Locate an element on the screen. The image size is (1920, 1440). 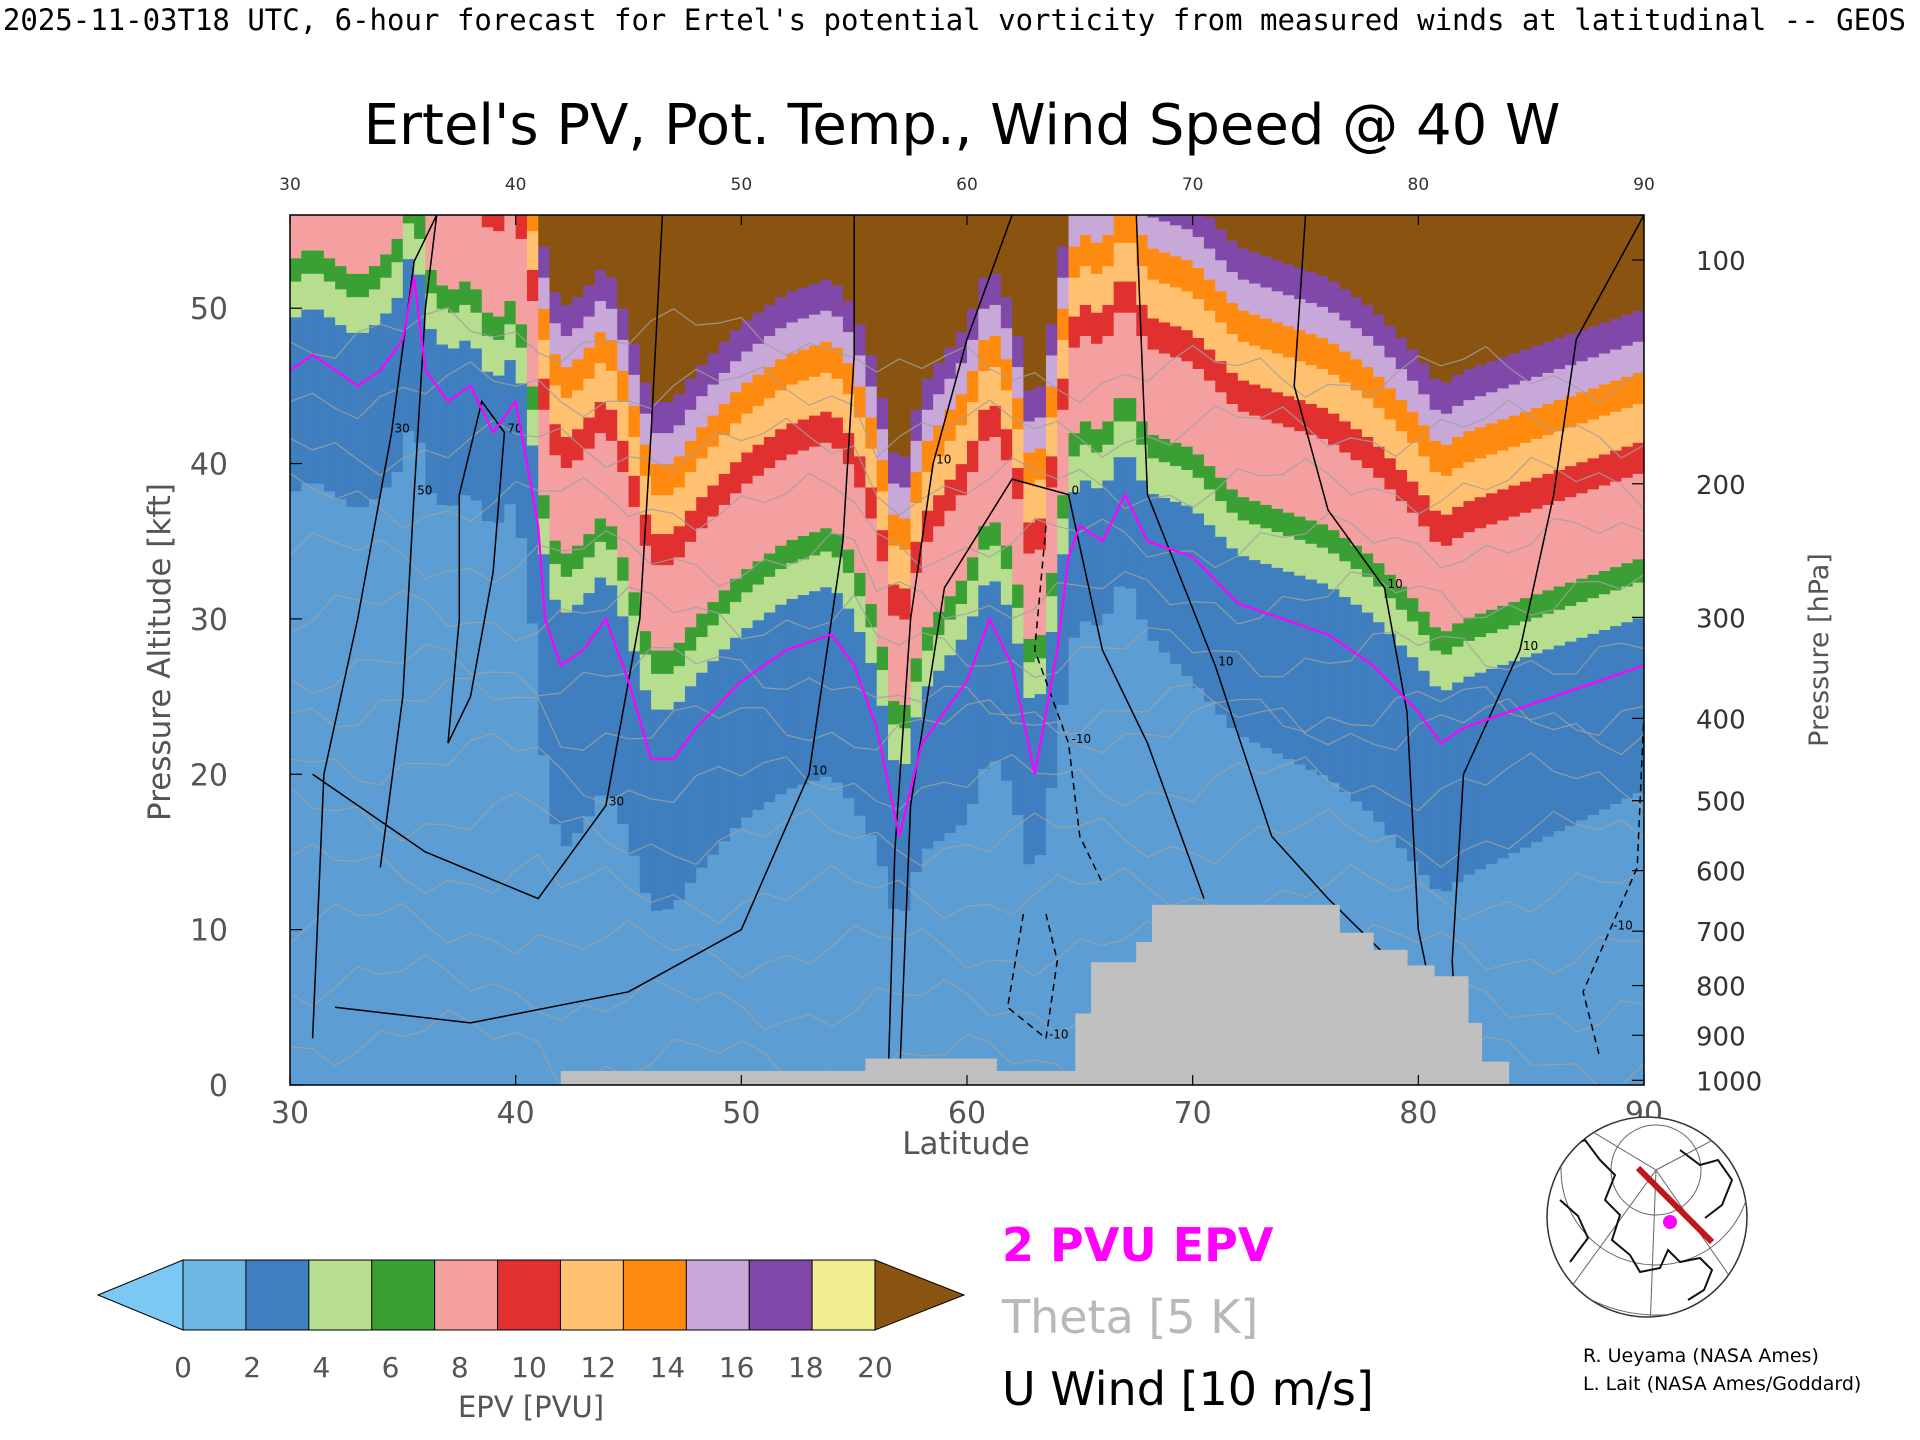
u-wind-contour-label: -10 is located at coordinates (1059, 1034).